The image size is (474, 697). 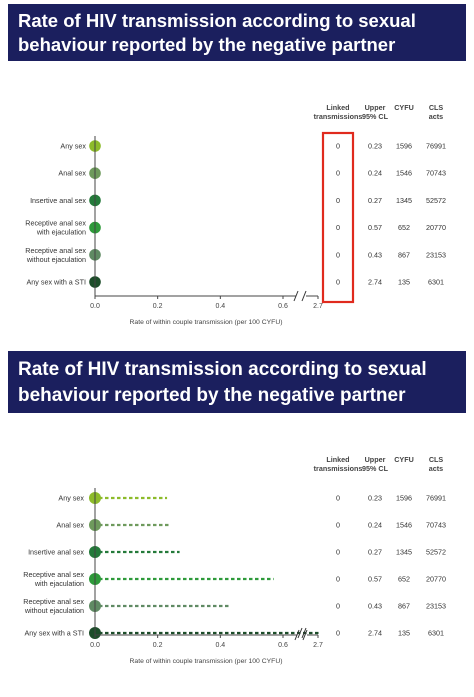 I want to click on x-tick-label: 0.4, so click(x=220, y=306).